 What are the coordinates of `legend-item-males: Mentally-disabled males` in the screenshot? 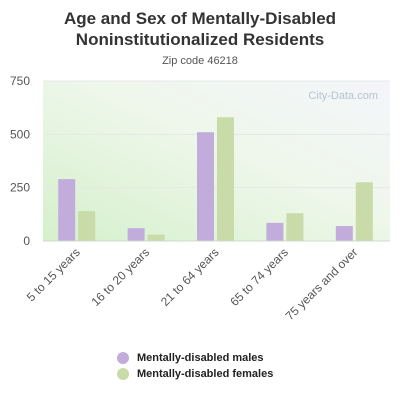 It's located at (195, 358).